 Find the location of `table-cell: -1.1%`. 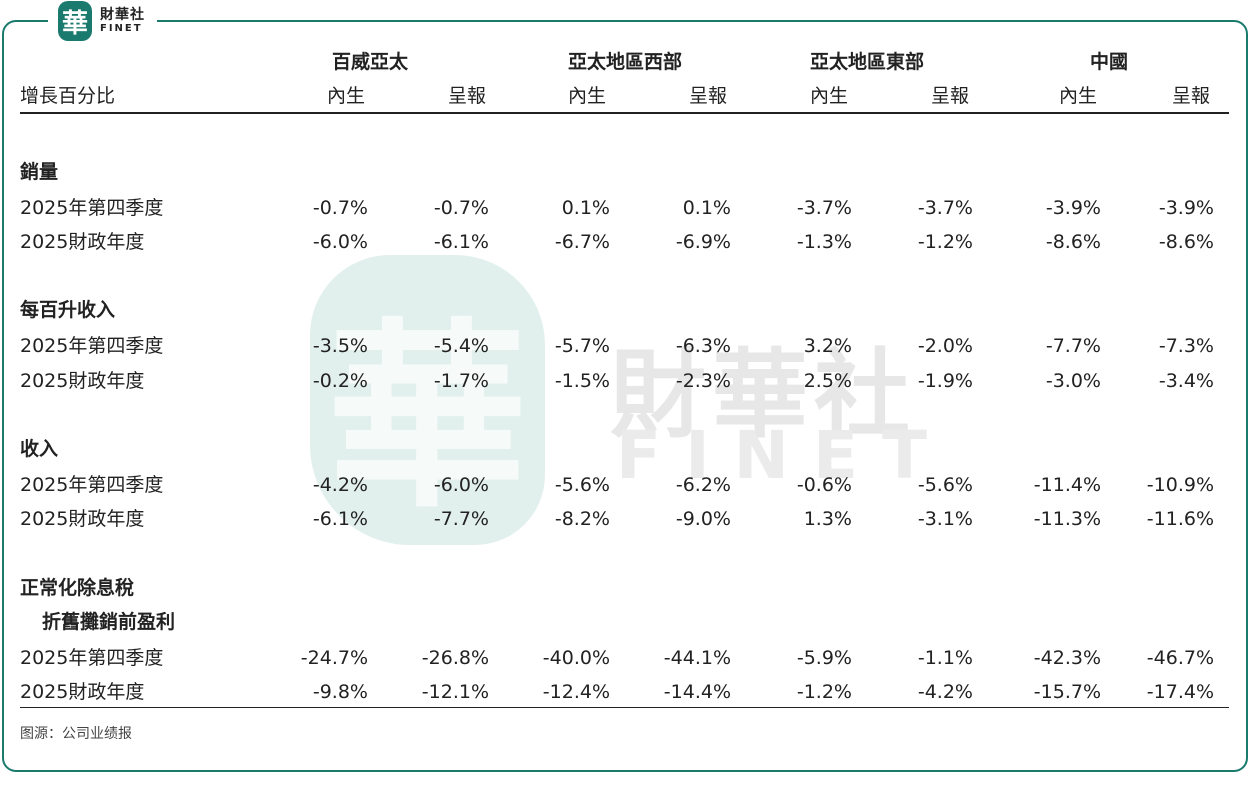

table-cell: -1.1% is located at coordinates (945, 658).